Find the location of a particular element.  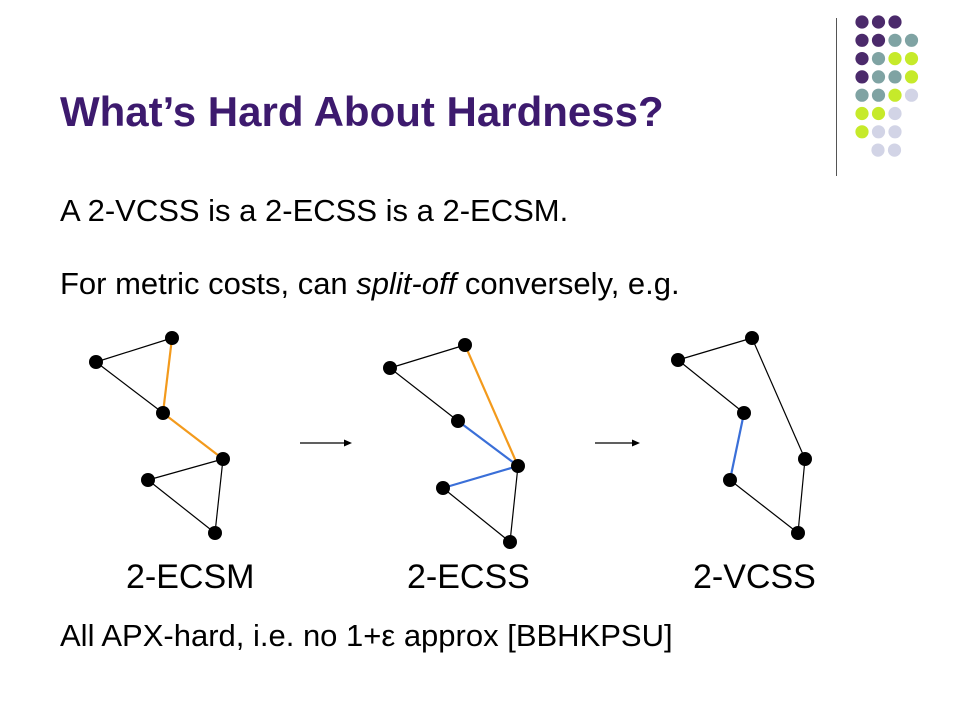

arrow-2-ecsm-to-2-ecss-head is located at coordinates (348, 443).